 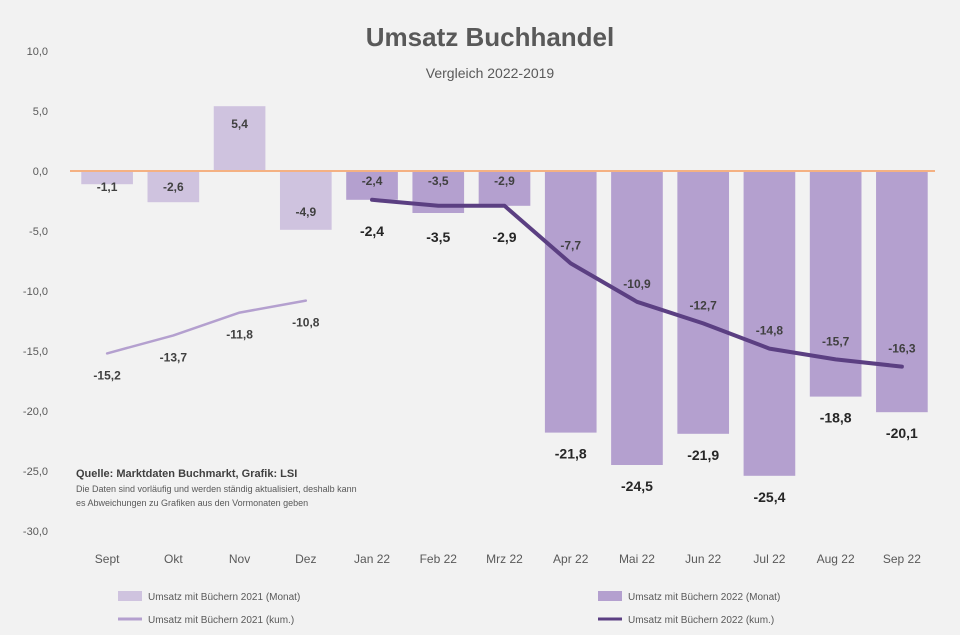 I want to click on y-tick-label: -25,0, so click(x=35, y=472).